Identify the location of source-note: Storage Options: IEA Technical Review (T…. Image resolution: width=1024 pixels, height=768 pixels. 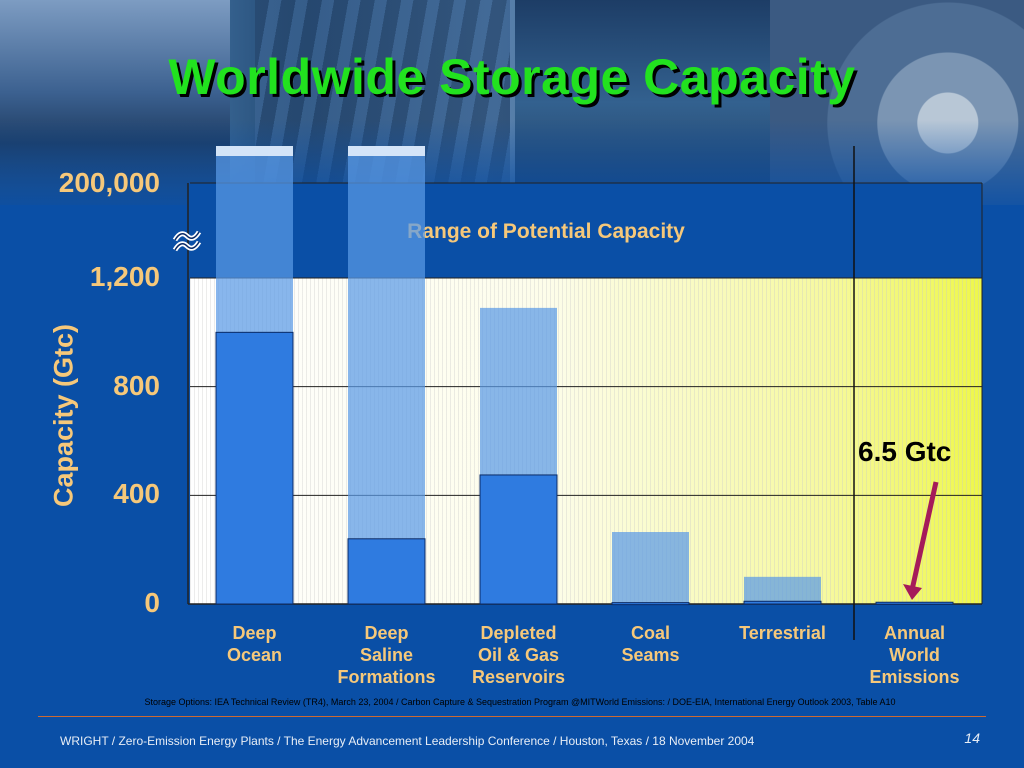
(520, 702).